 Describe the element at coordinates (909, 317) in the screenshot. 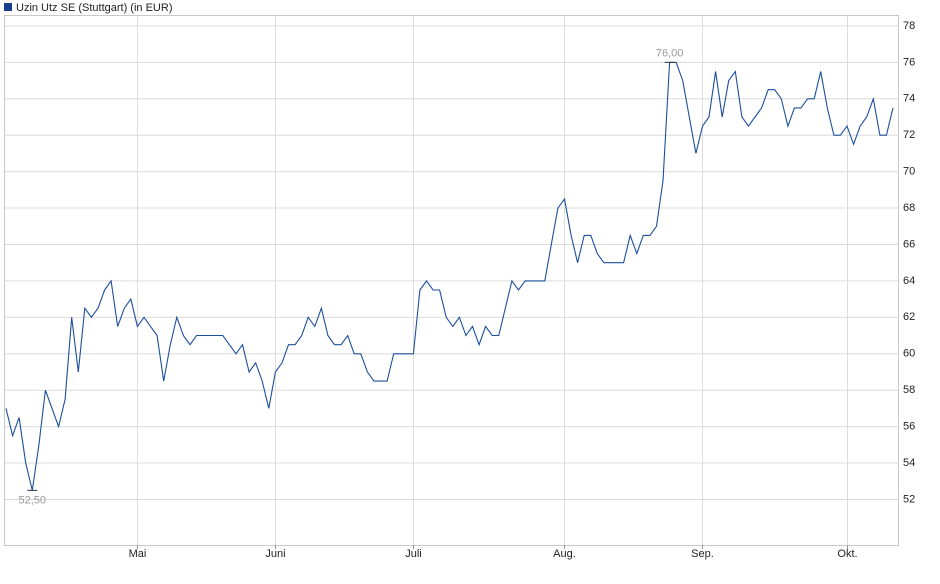

I see `y-tick-label: 62` at that location.